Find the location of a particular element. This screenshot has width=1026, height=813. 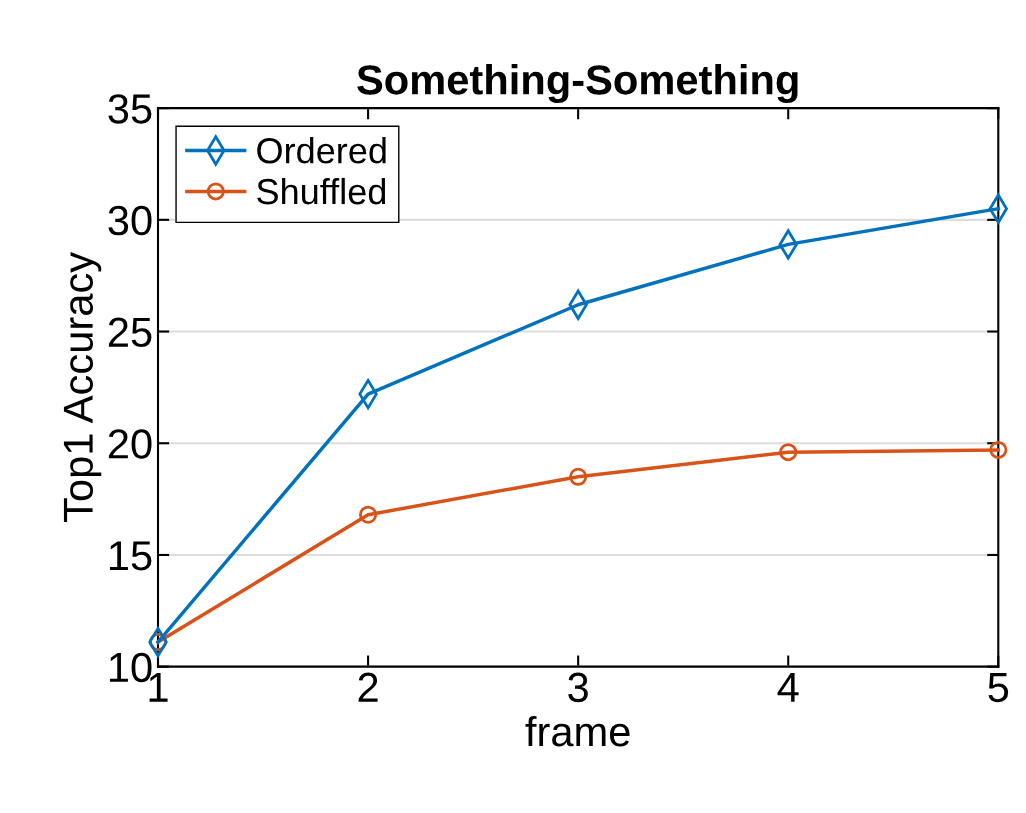

y-tick-label: 15 is located at coordinates (130, 556).